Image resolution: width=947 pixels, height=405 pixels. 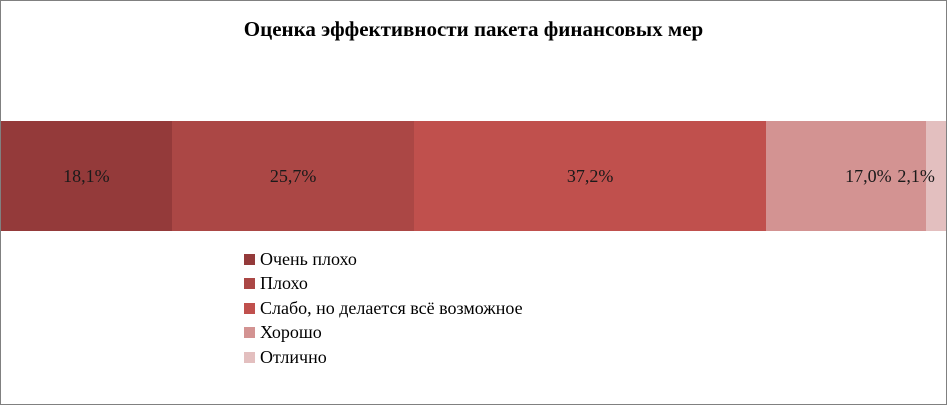 What do you see at coordinates (293, 356) in the screenshot?
I see `legend-label: Отлично` at bounding box center [293, 356].